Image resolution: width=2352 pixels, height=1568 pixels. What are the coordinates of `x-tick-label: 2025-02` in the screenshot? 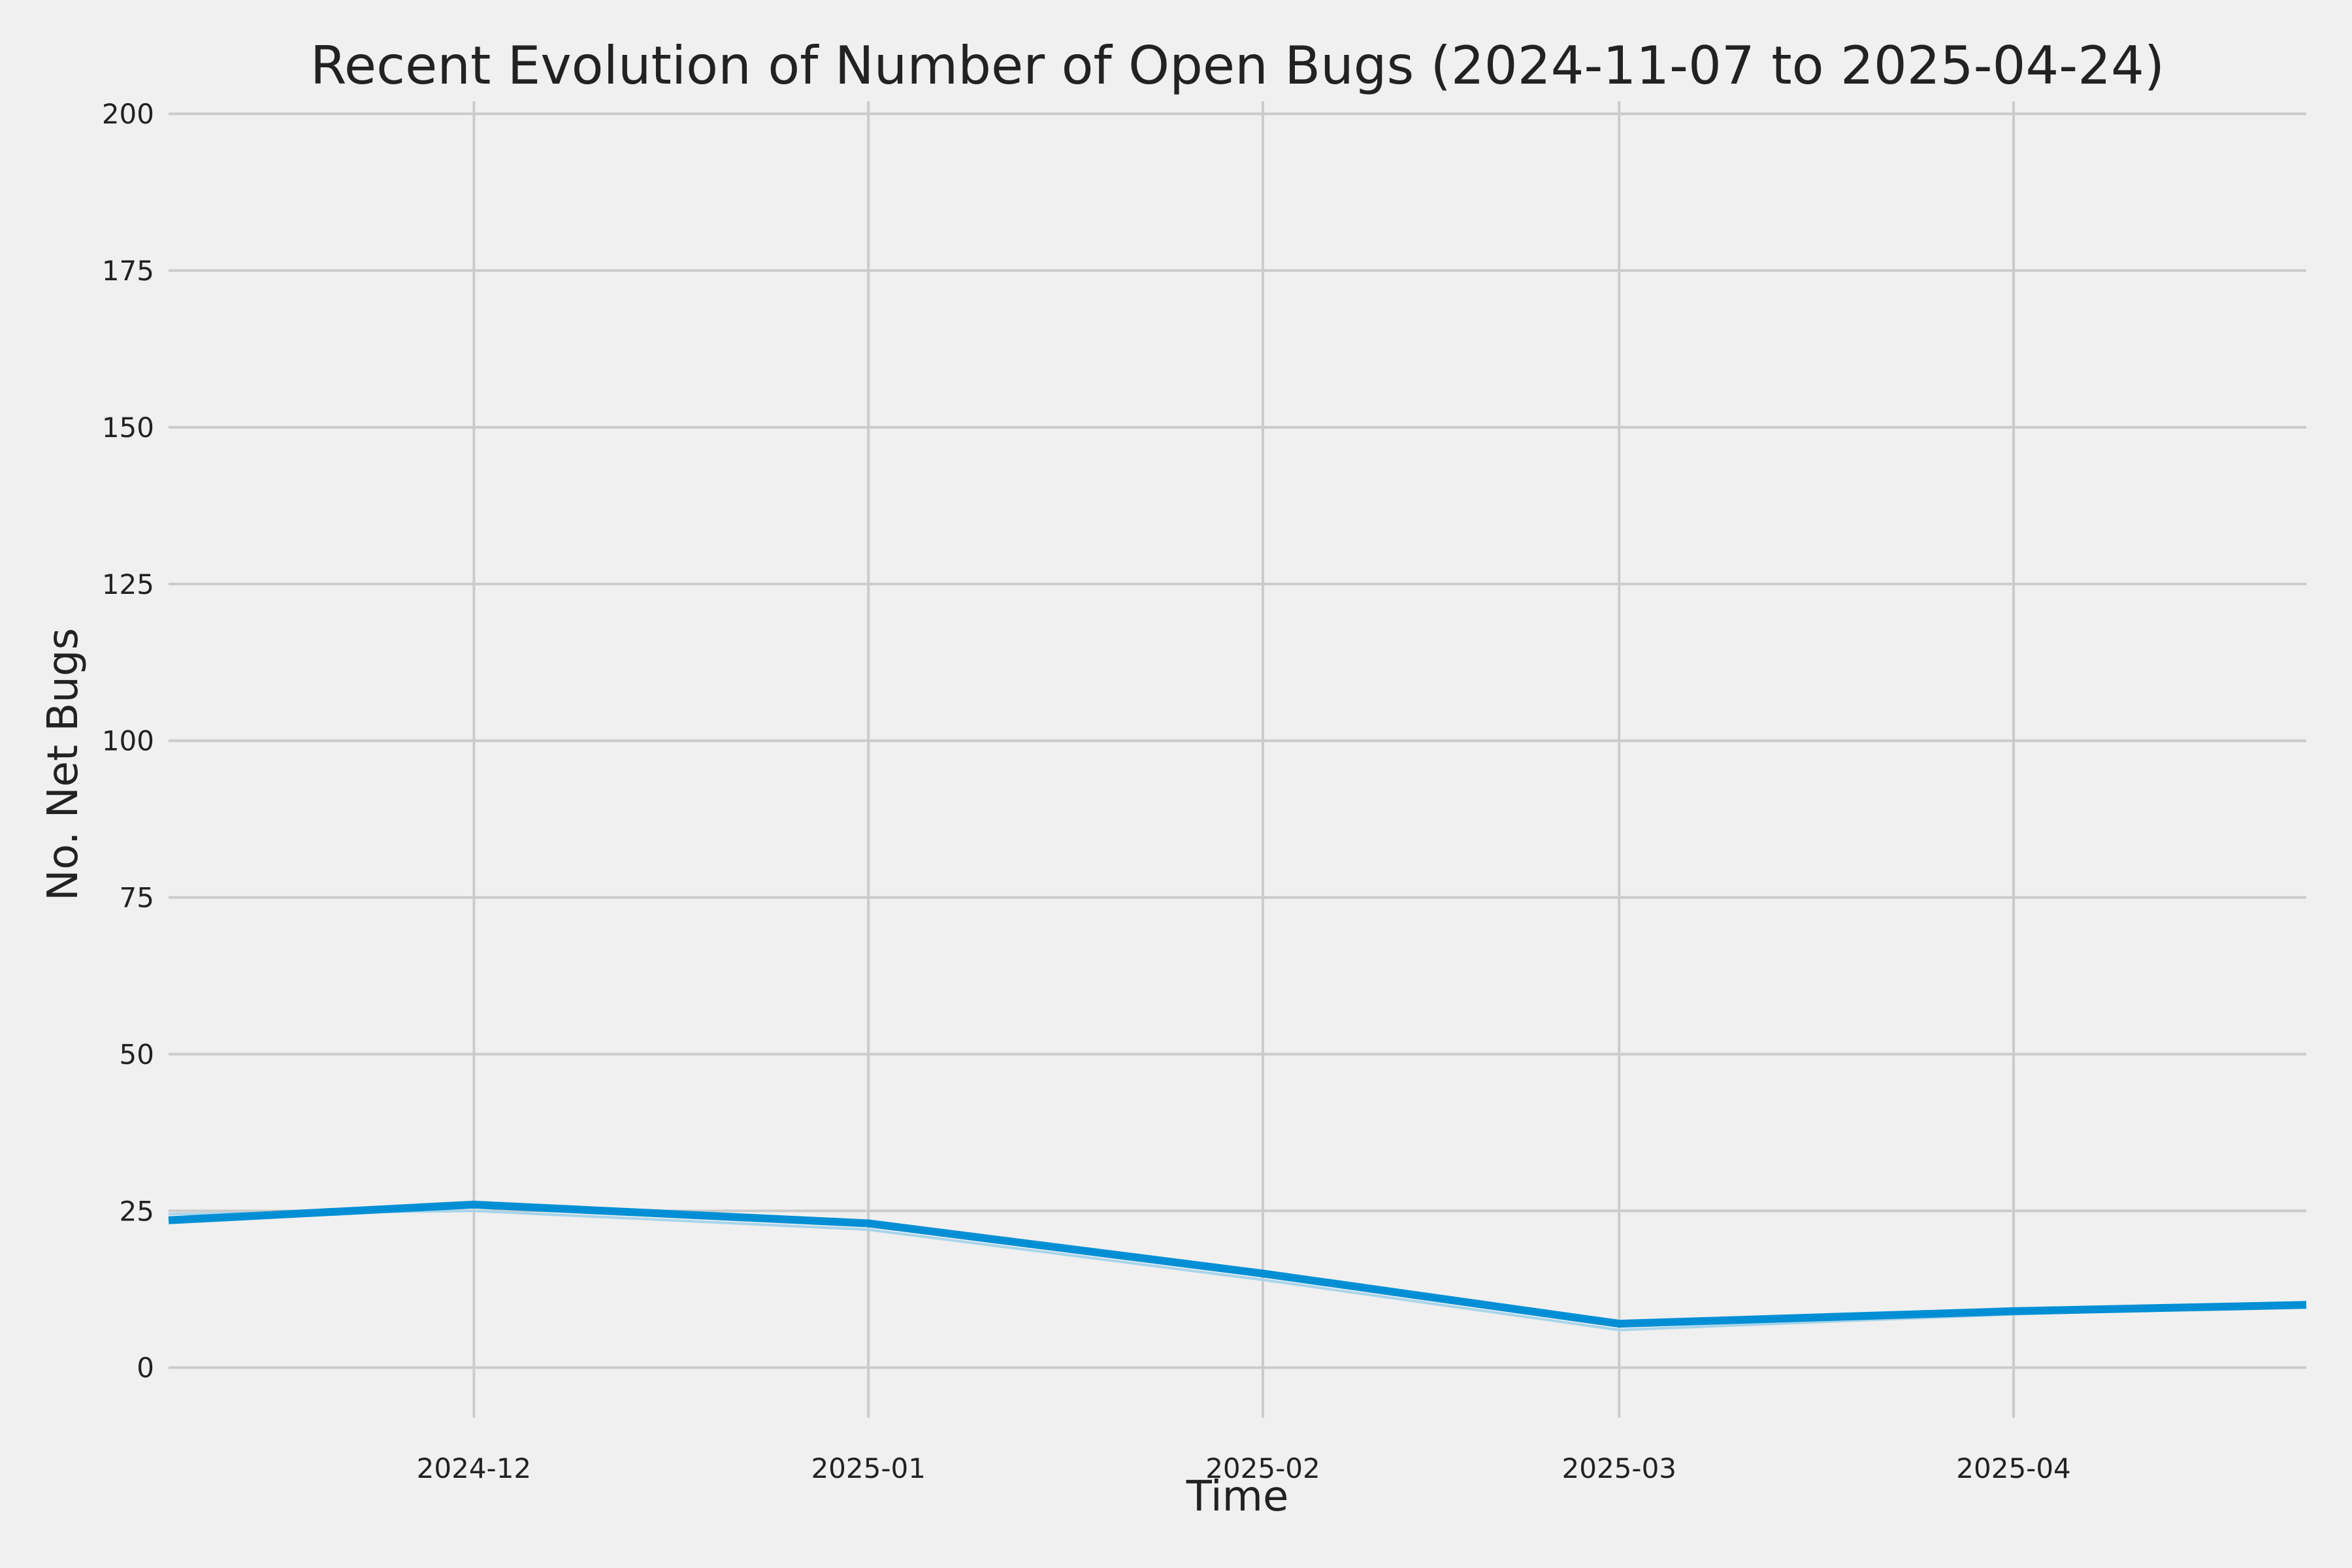 It's located at (1262, 1468).